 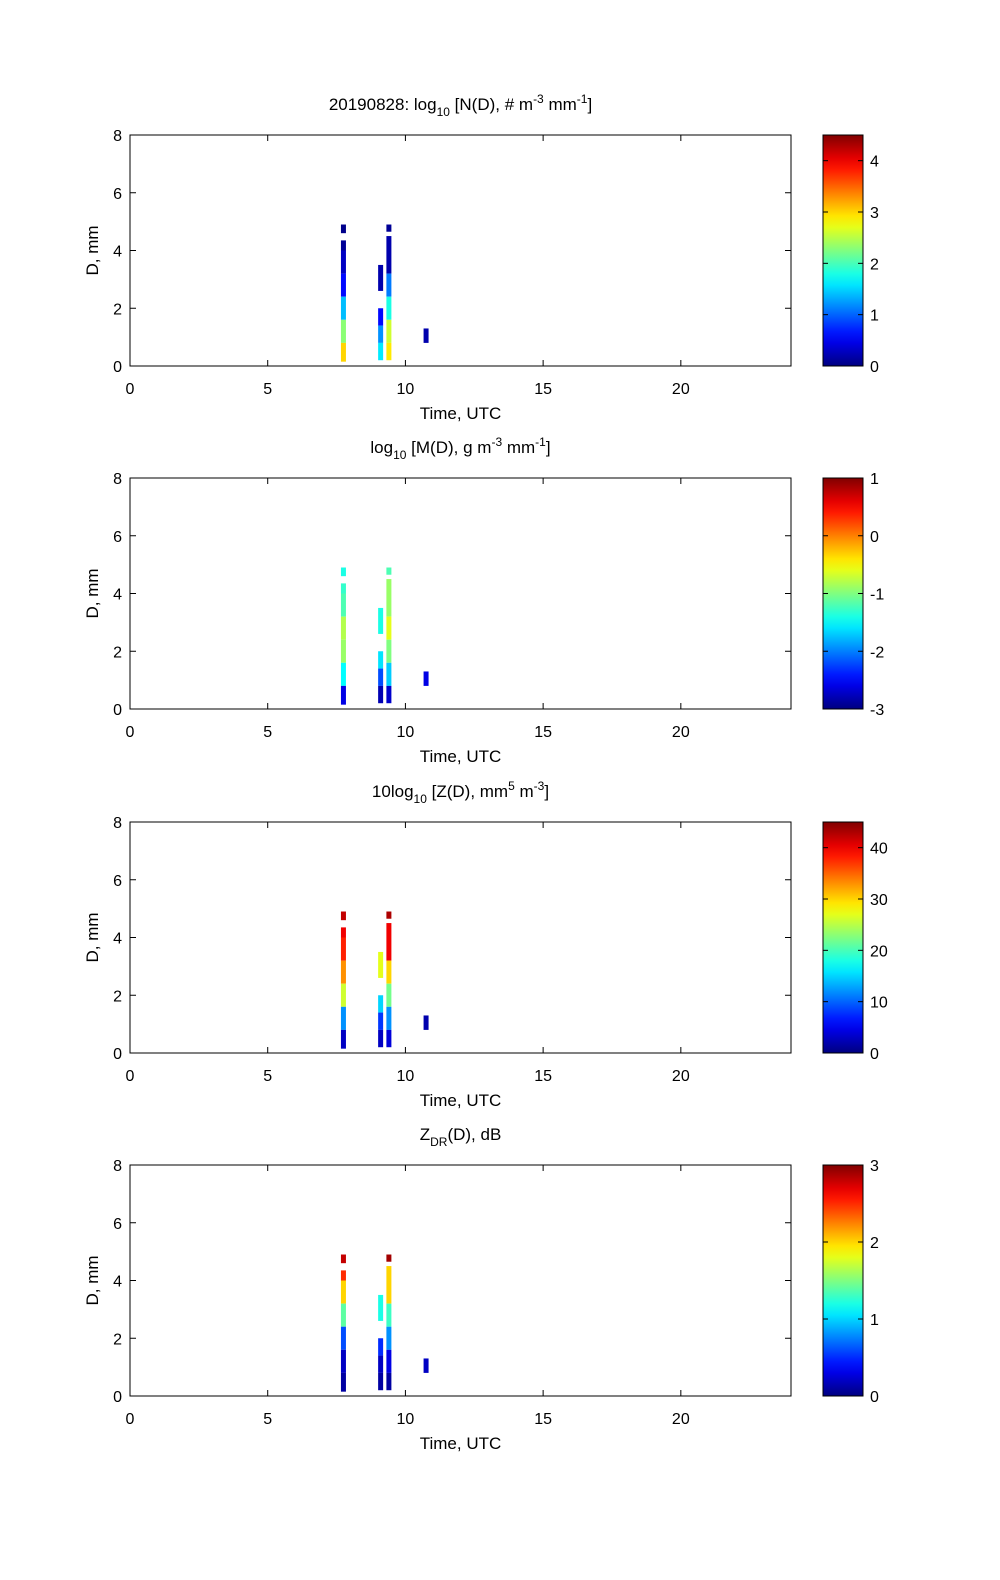 I want to click on title-part-4: m, so click(x=524, y=791).